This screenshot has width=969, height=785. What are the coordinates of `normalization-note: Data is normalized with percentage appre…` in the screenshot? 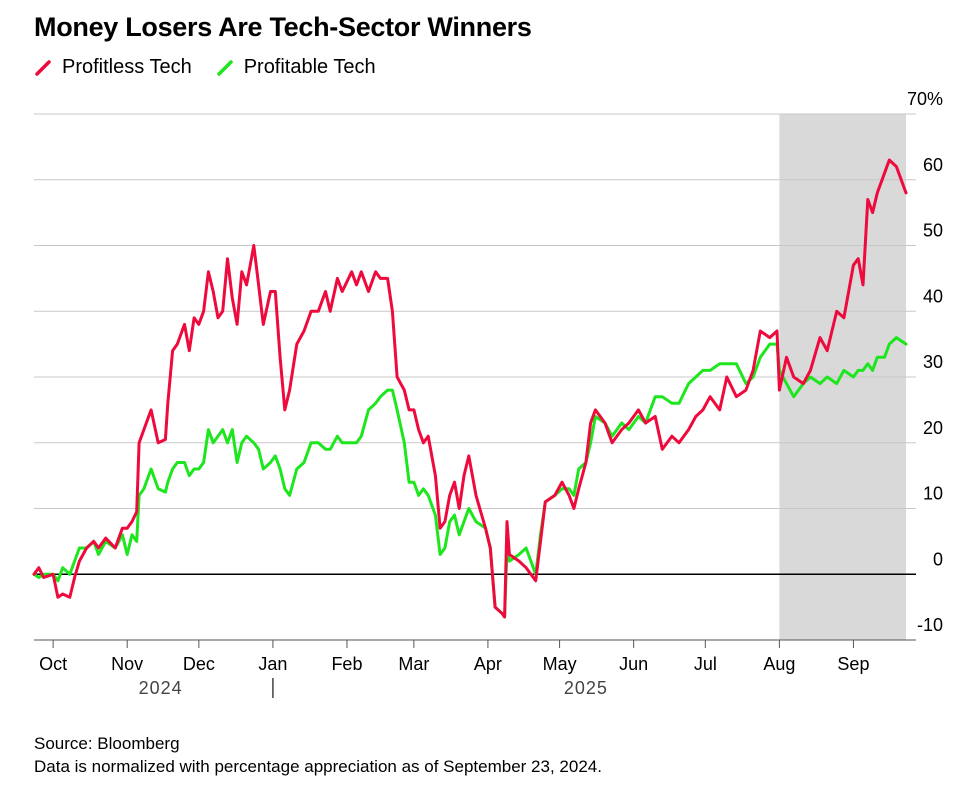 It's located at (318, 766).